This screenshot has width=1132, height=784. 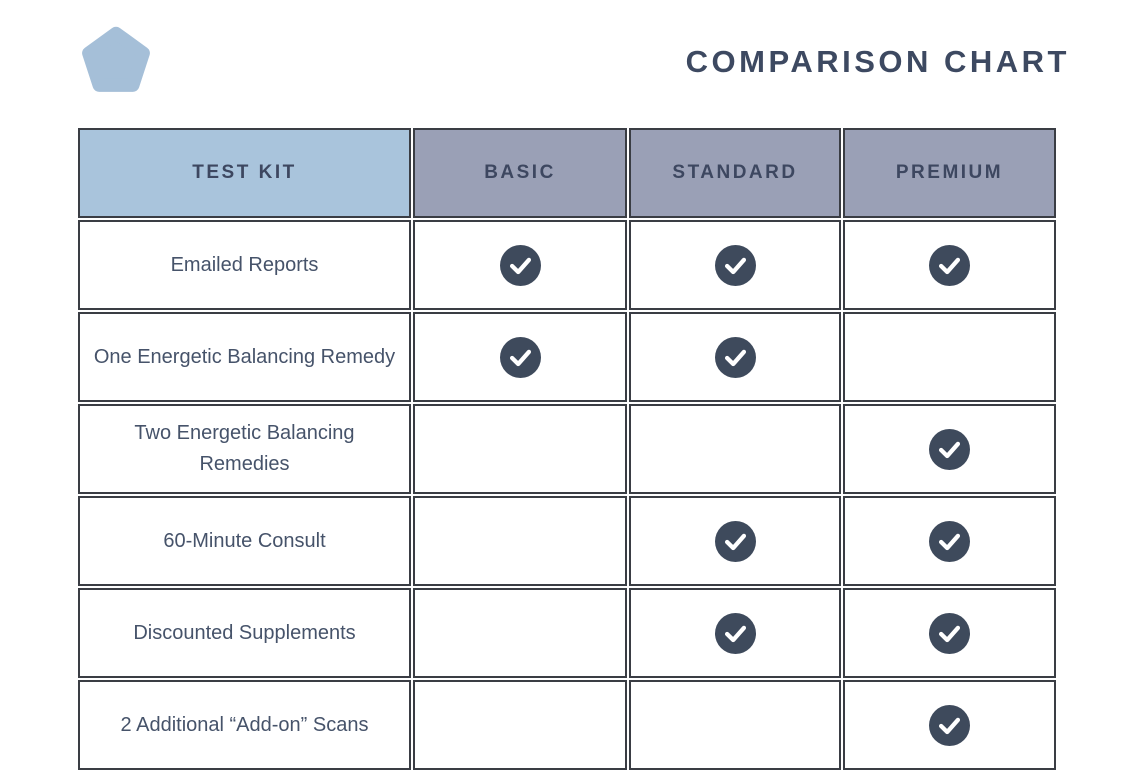 What do you see at coordinates (116, 59) in the screenshot?
I see `pentagon-logo-icon` at bounding box center [116, 59].